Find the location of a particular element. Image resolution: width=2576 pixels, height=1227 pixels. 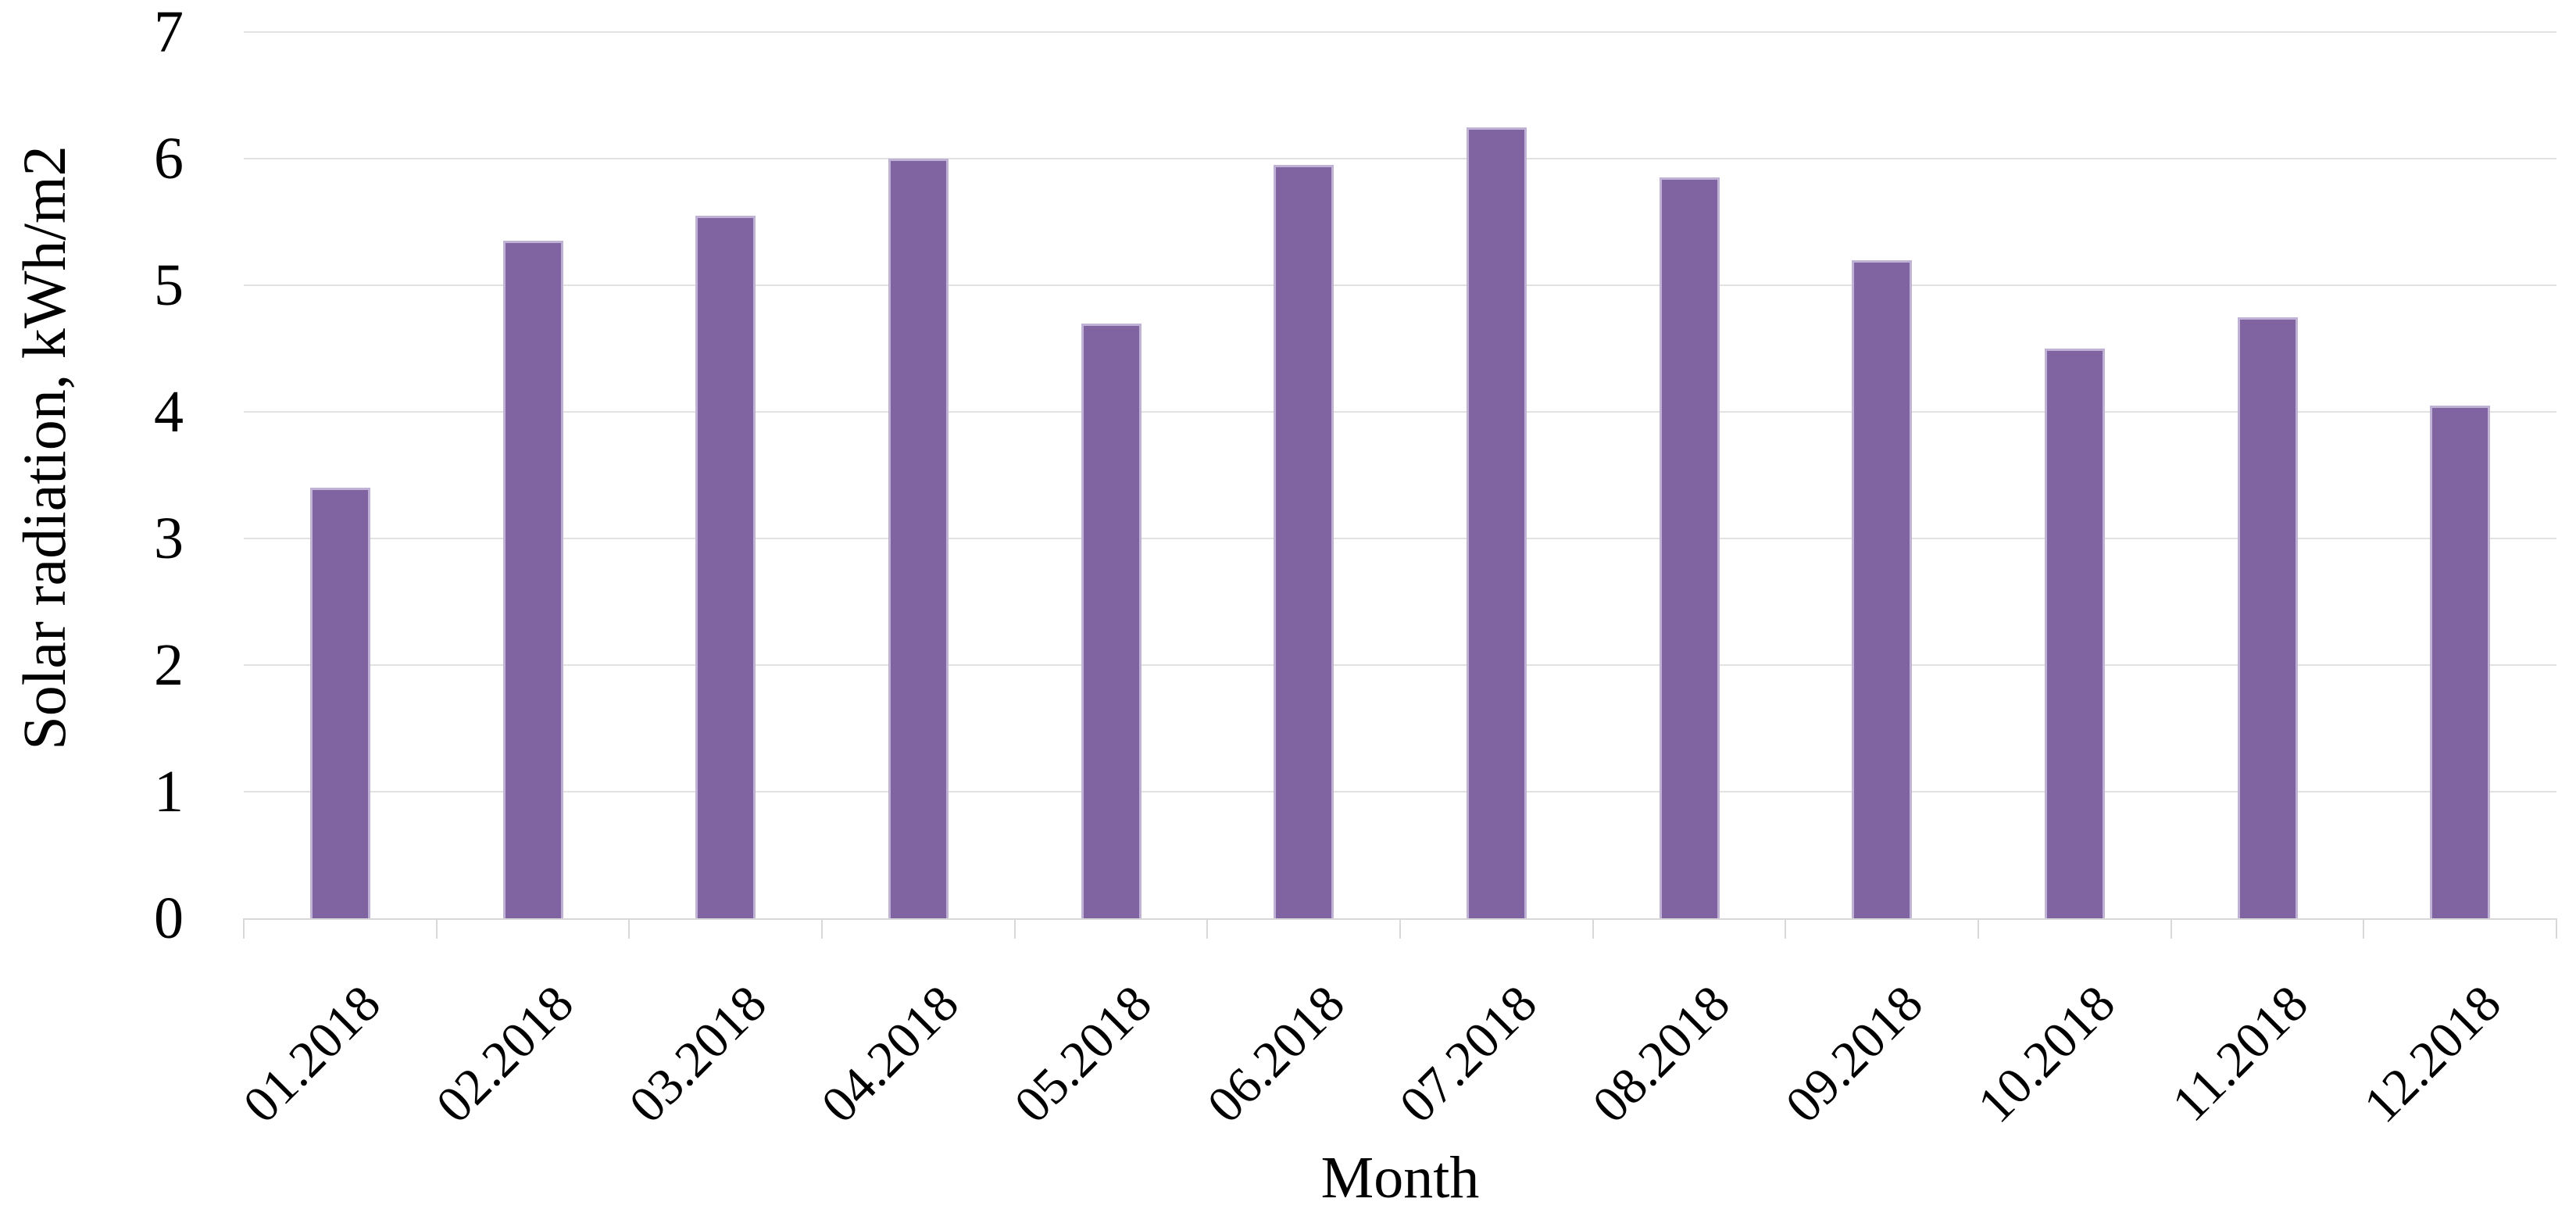

bar-06.2018 is located at coordinates (1304, 541).